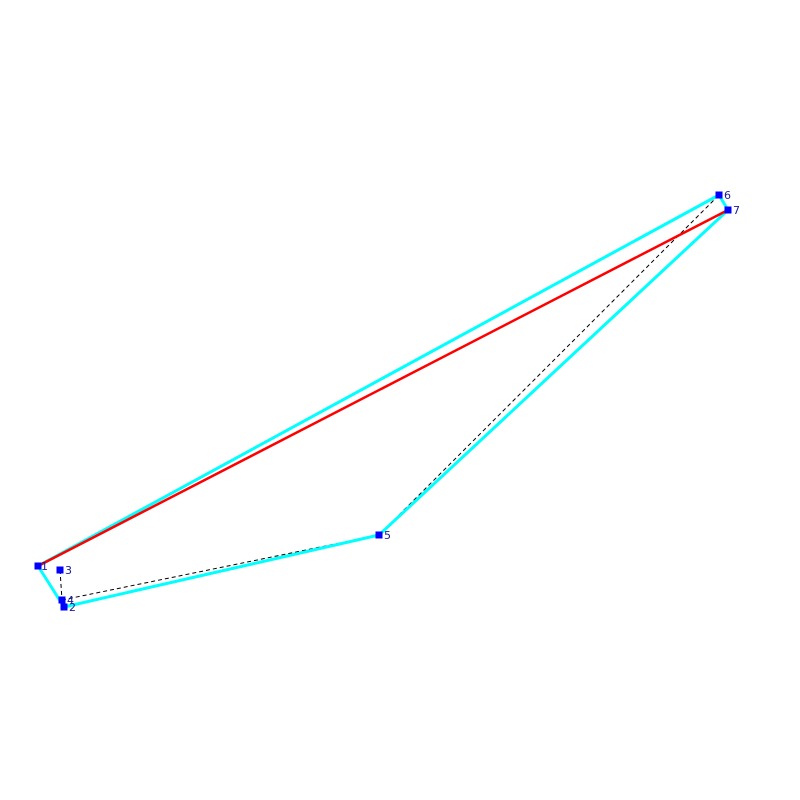 The image size is (800, 800). I want to click on point-label-7: 7, so click(736, 210).